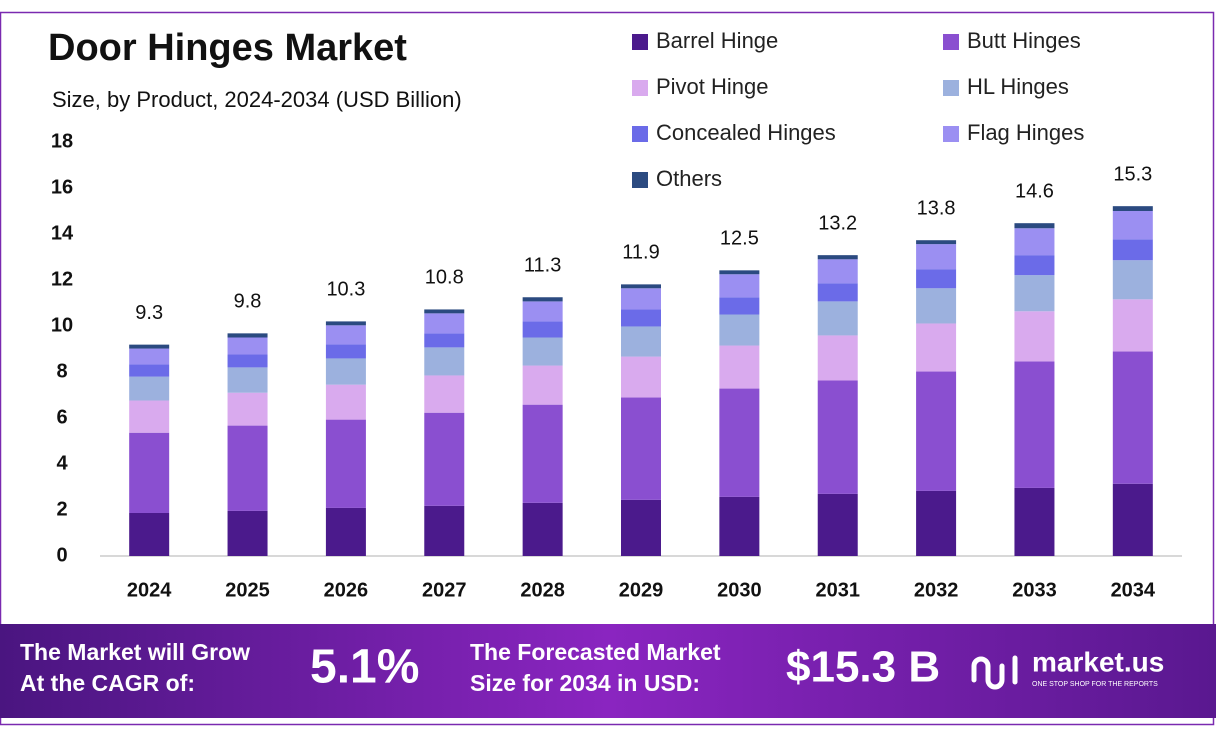 The width and height of the screenshot is (1216, 737). I want to click on total-label: 10.8, so click(444, 278).